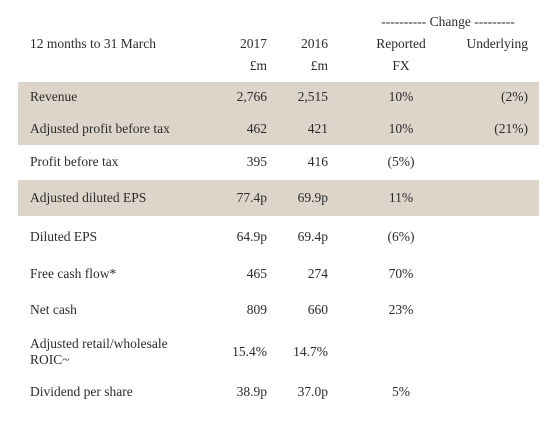 The image size is (549, 421). What do you see at coordinates (64, 236) in the screenshot?
I see `row-label: Diluted EPS` at bounding box center [64, 236].